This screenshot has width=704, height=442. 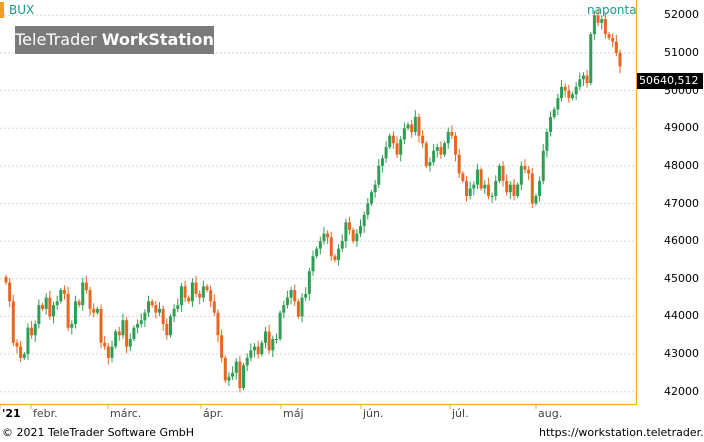 What do you see at coordinates (681, 52) in the screenshot?
I see `y-tick-label: 51000` at bounding box center [681, 52].